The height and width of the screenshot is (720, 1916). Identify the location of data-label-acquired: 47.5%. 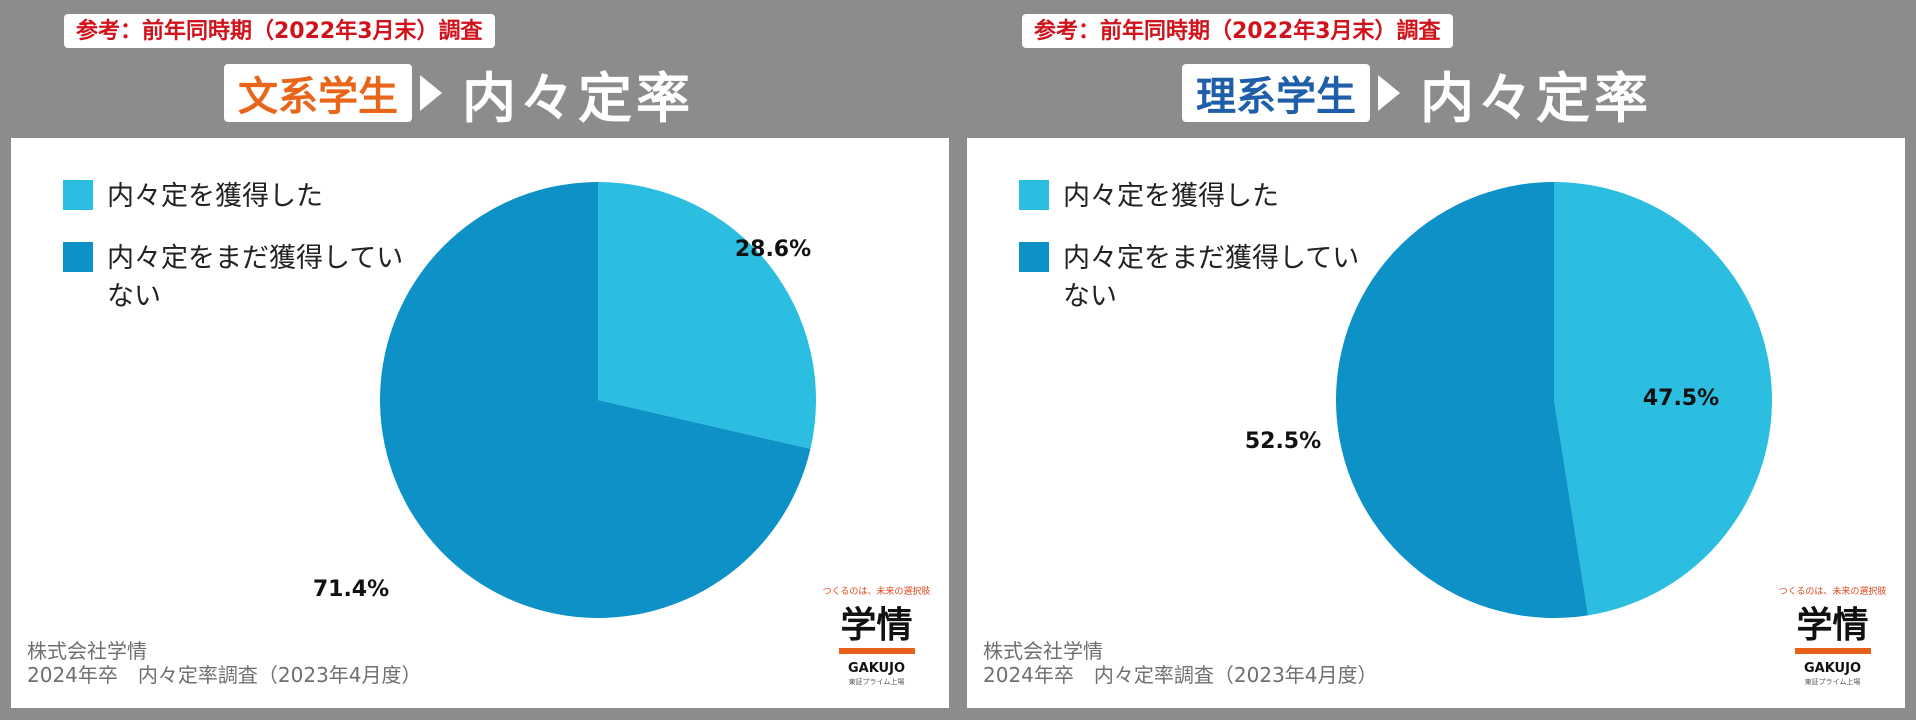
(1681, 398).